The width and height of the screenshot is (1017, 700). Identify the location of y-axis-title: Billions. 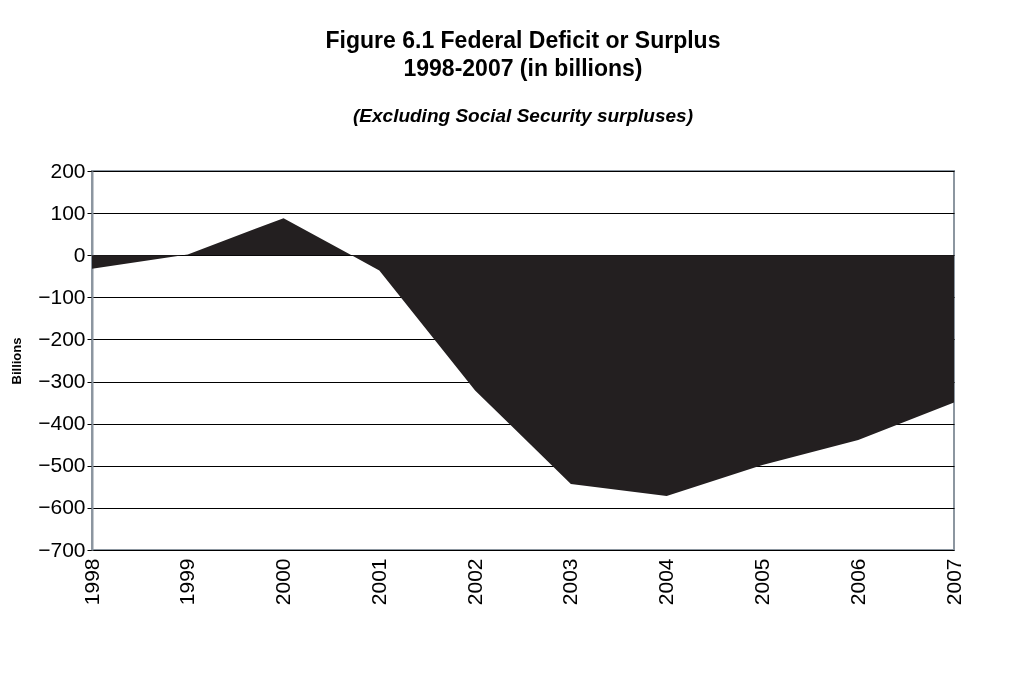
(17, 361).